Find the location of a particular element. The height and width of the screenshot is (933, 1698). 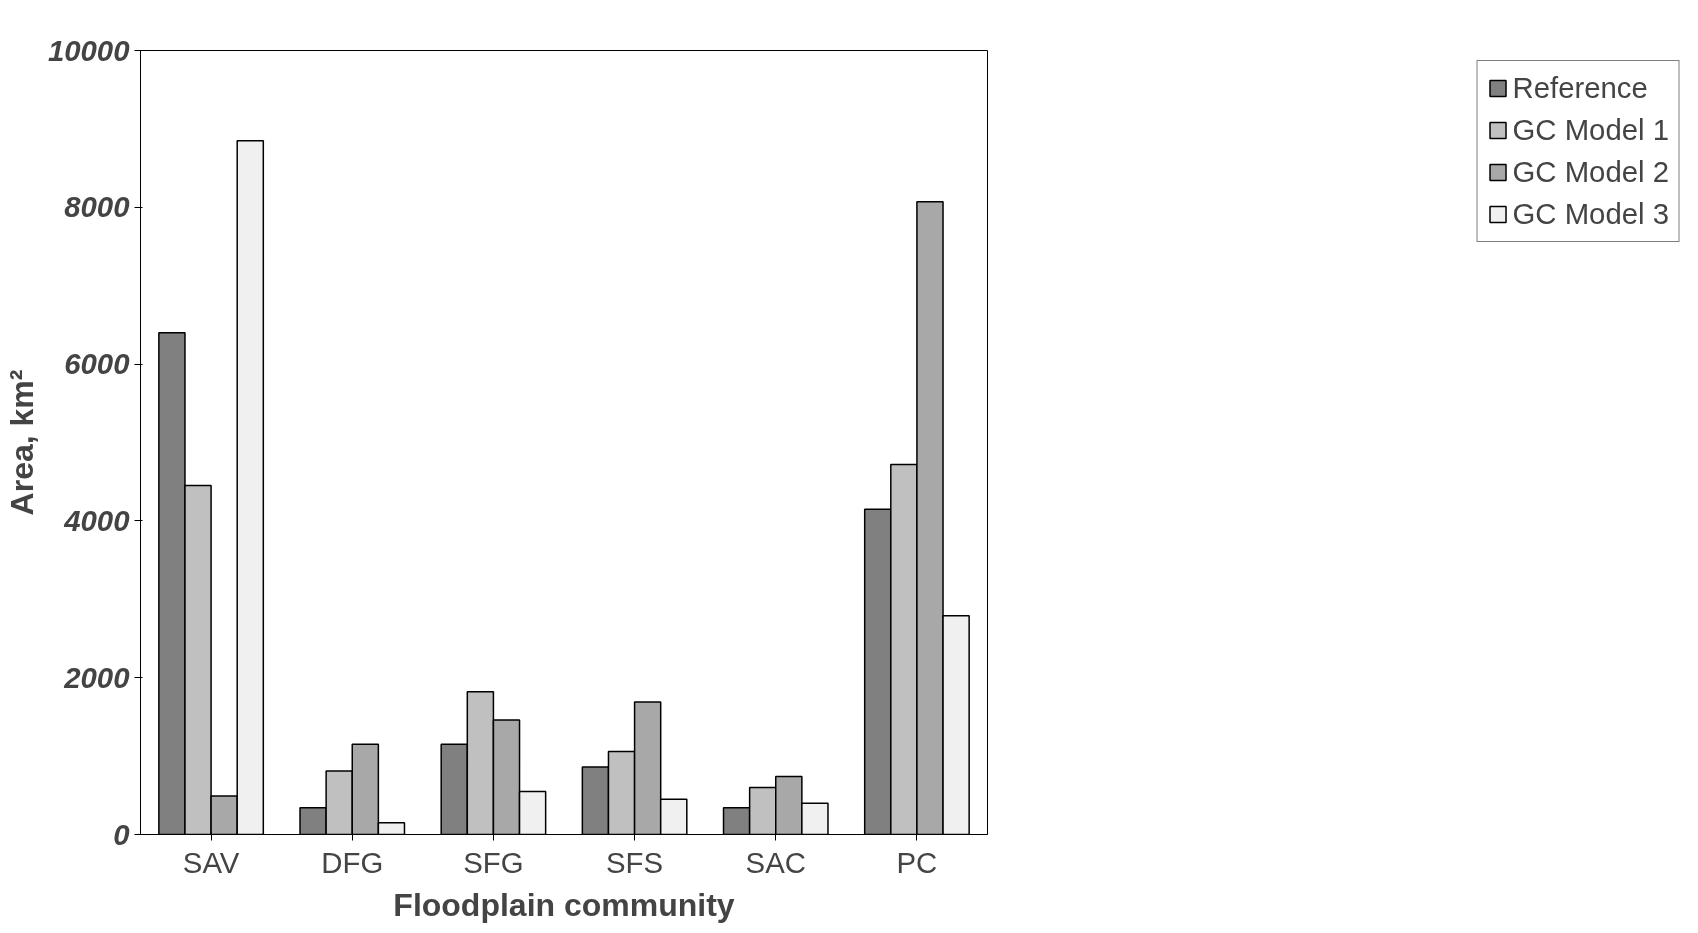

legend-label: GC Model 3 is located at coordinates (1590, 214).